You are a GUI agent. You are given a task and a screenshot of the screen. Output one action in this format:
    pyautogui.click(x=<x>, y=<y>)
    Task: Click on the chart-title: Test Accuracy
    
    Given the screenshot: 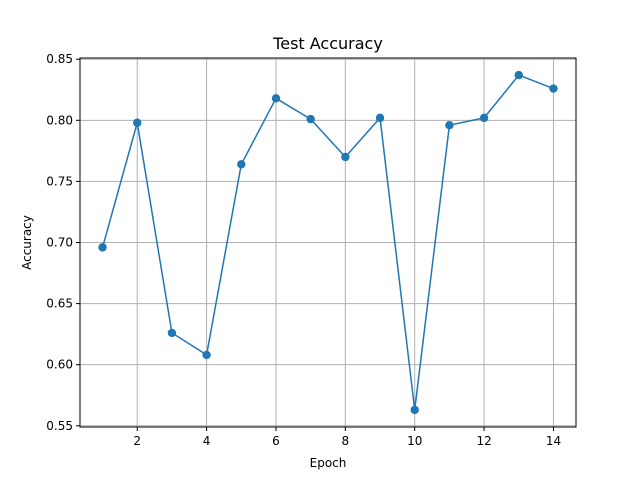 What is the action you would take?
    pyautogui.click(x=327, y=43)
    